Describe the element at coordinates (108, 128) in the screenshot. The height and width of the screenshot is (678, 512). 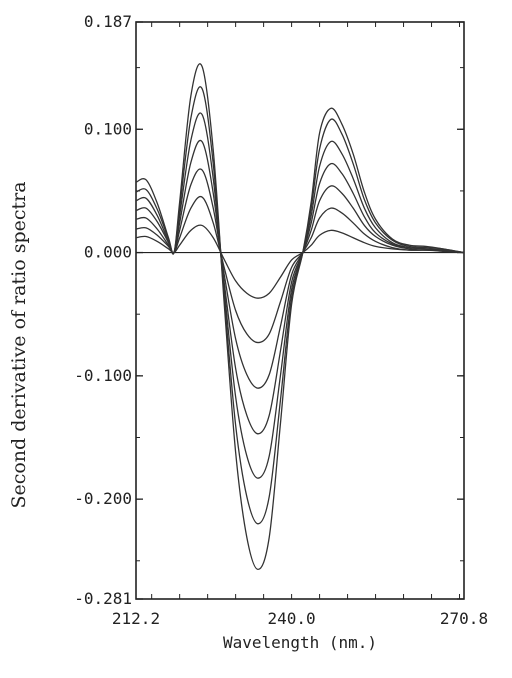
I see `y-tick-label: 0.100` at that location.